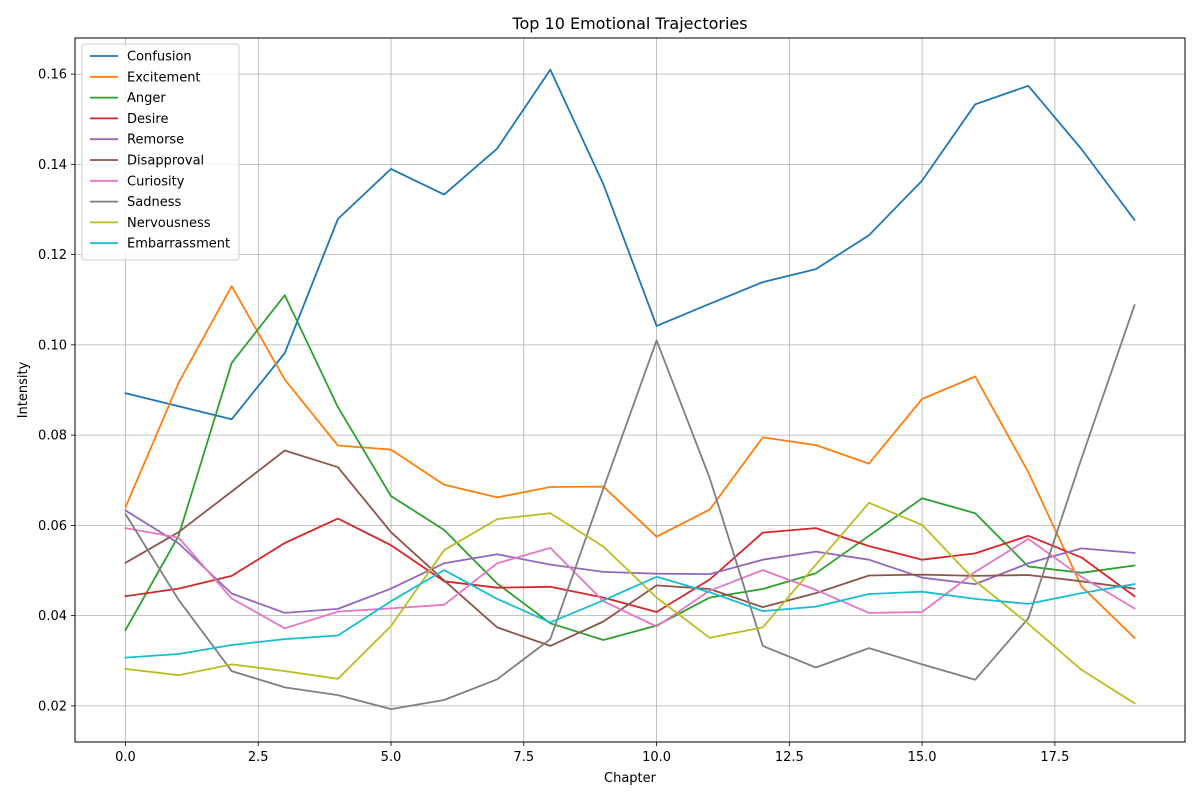 This screenshot has width=1200, height=800. What do you see at coordinates (156, 181) in the screenshot?
I see `legend-label-curiosity: Curiosity` at bounding box center [156, 181].